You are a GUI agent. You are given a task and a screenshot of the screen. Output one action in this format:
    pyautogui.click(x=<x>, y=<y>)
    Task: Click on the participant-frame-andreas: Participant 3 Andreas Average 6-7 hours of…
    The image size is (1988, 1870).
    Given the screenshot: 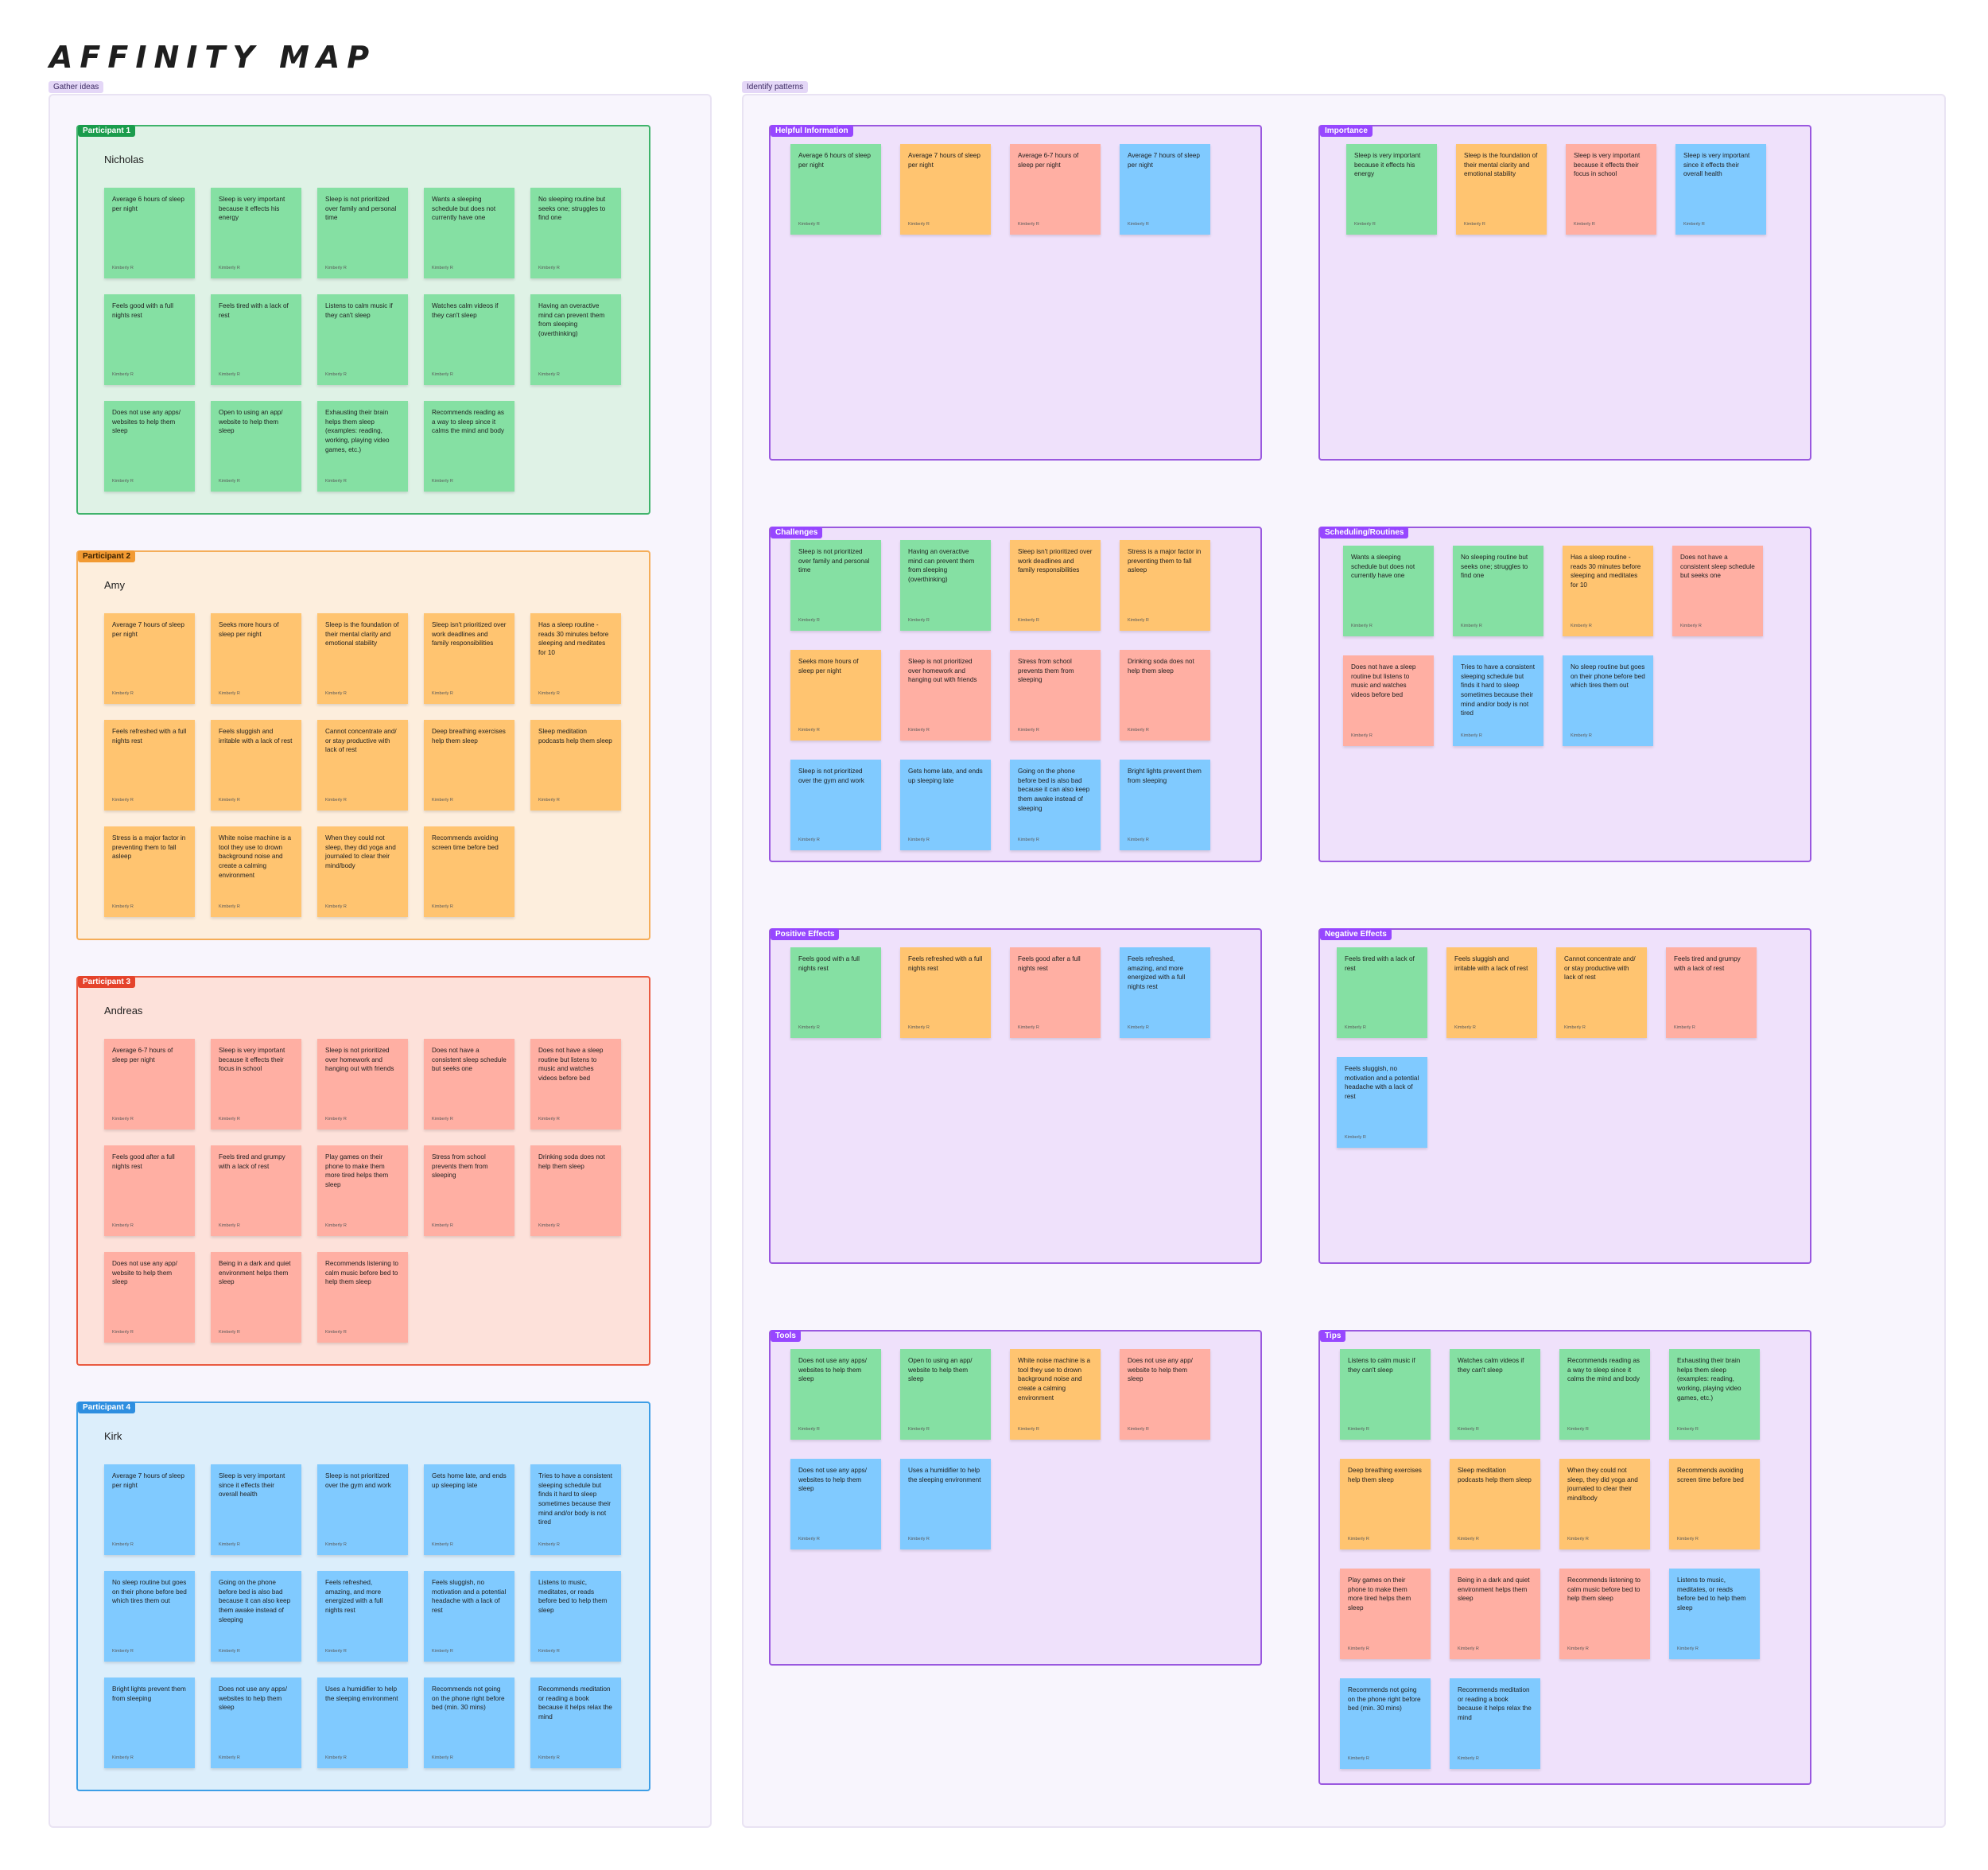 What is the action you would take?
    pyautogui.click(x=363, y=1171)
    